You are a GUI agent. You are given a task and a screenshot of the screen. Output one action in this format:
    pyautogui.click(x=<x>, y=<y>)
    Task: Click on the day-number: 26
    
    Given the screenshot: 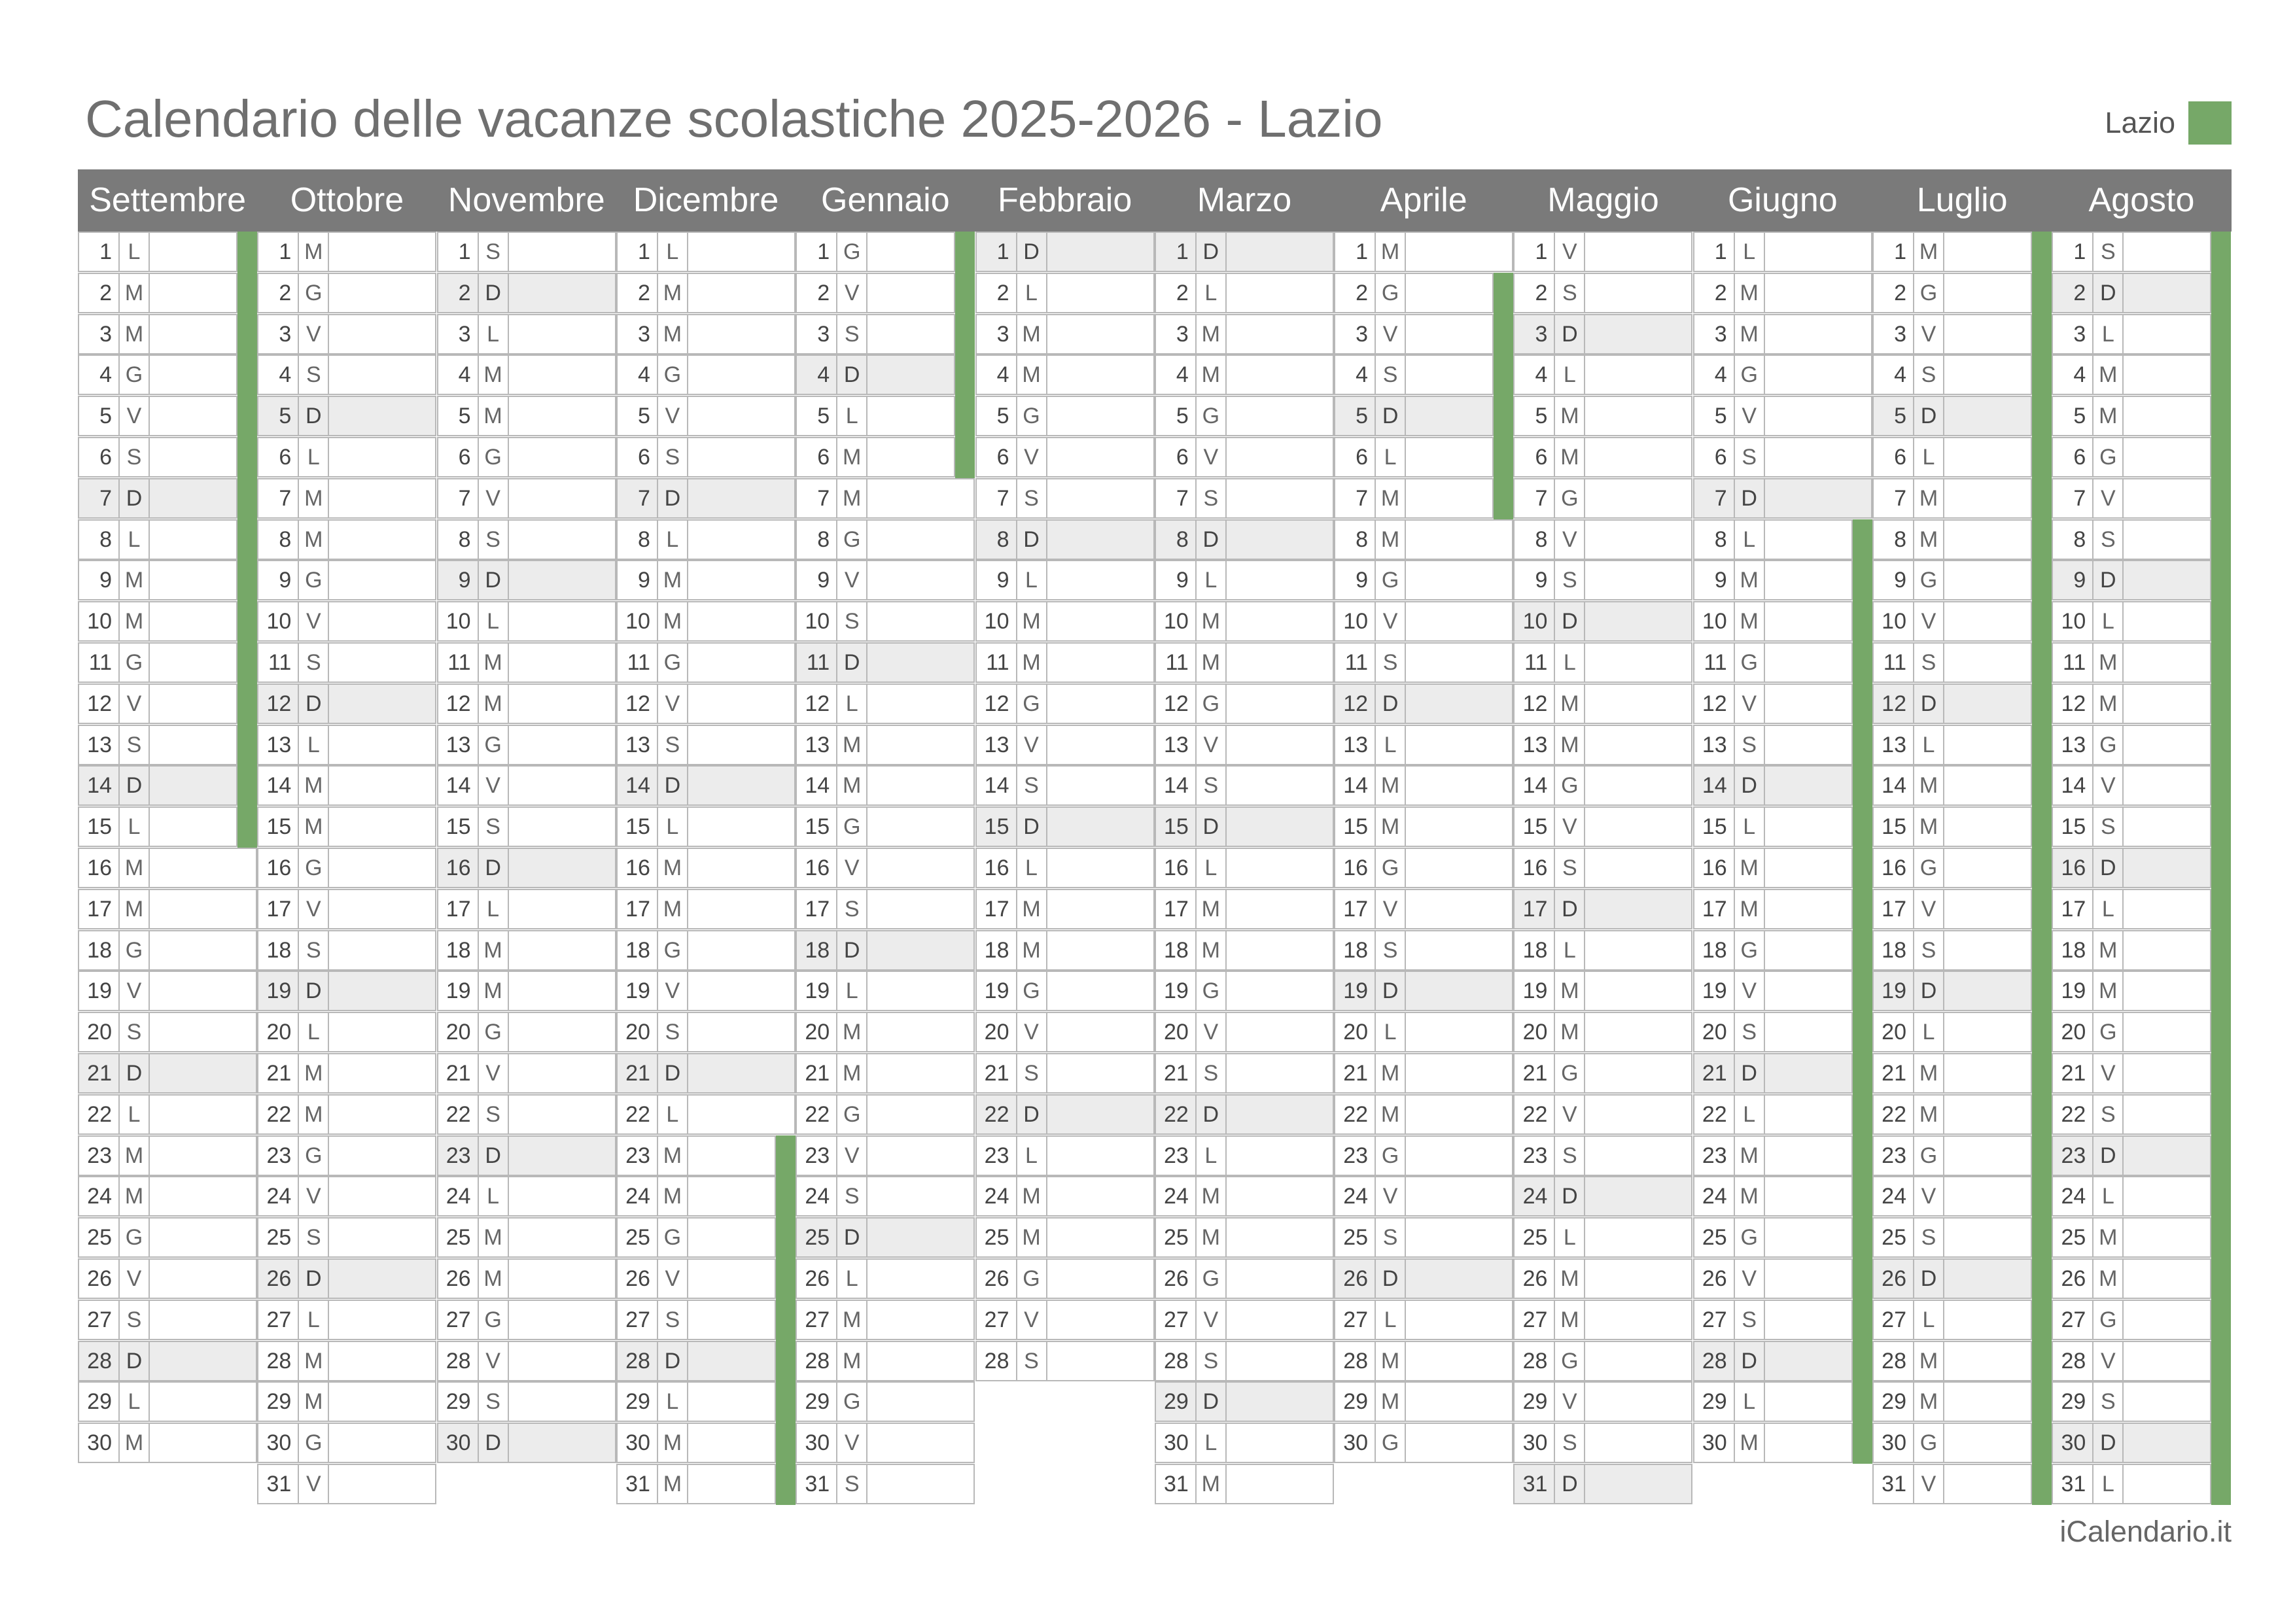 What is the action you would take?
    pyautogui.click(x=1355, y=1279)
    